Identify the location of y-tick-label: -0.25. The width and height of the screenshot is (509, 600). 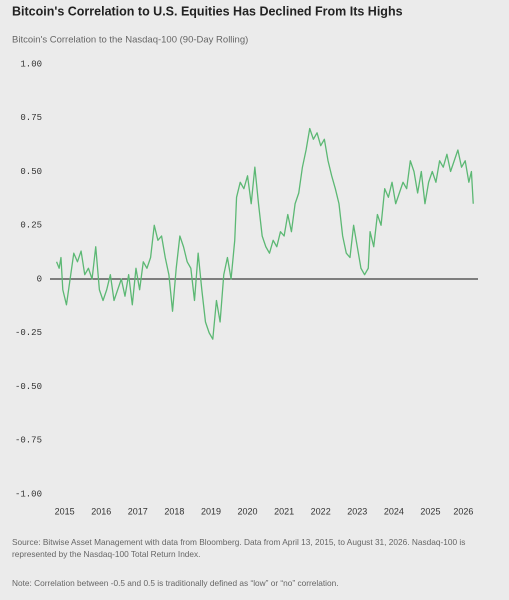
(28, 333).